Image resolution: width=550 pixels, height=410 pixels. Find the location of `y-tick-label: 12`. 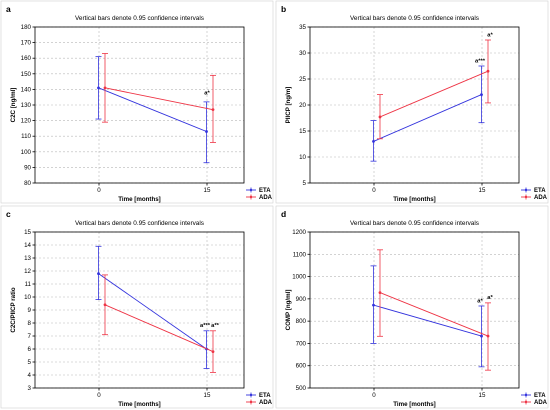

y-tick-label: 12 is located at coordinates (27, 271).